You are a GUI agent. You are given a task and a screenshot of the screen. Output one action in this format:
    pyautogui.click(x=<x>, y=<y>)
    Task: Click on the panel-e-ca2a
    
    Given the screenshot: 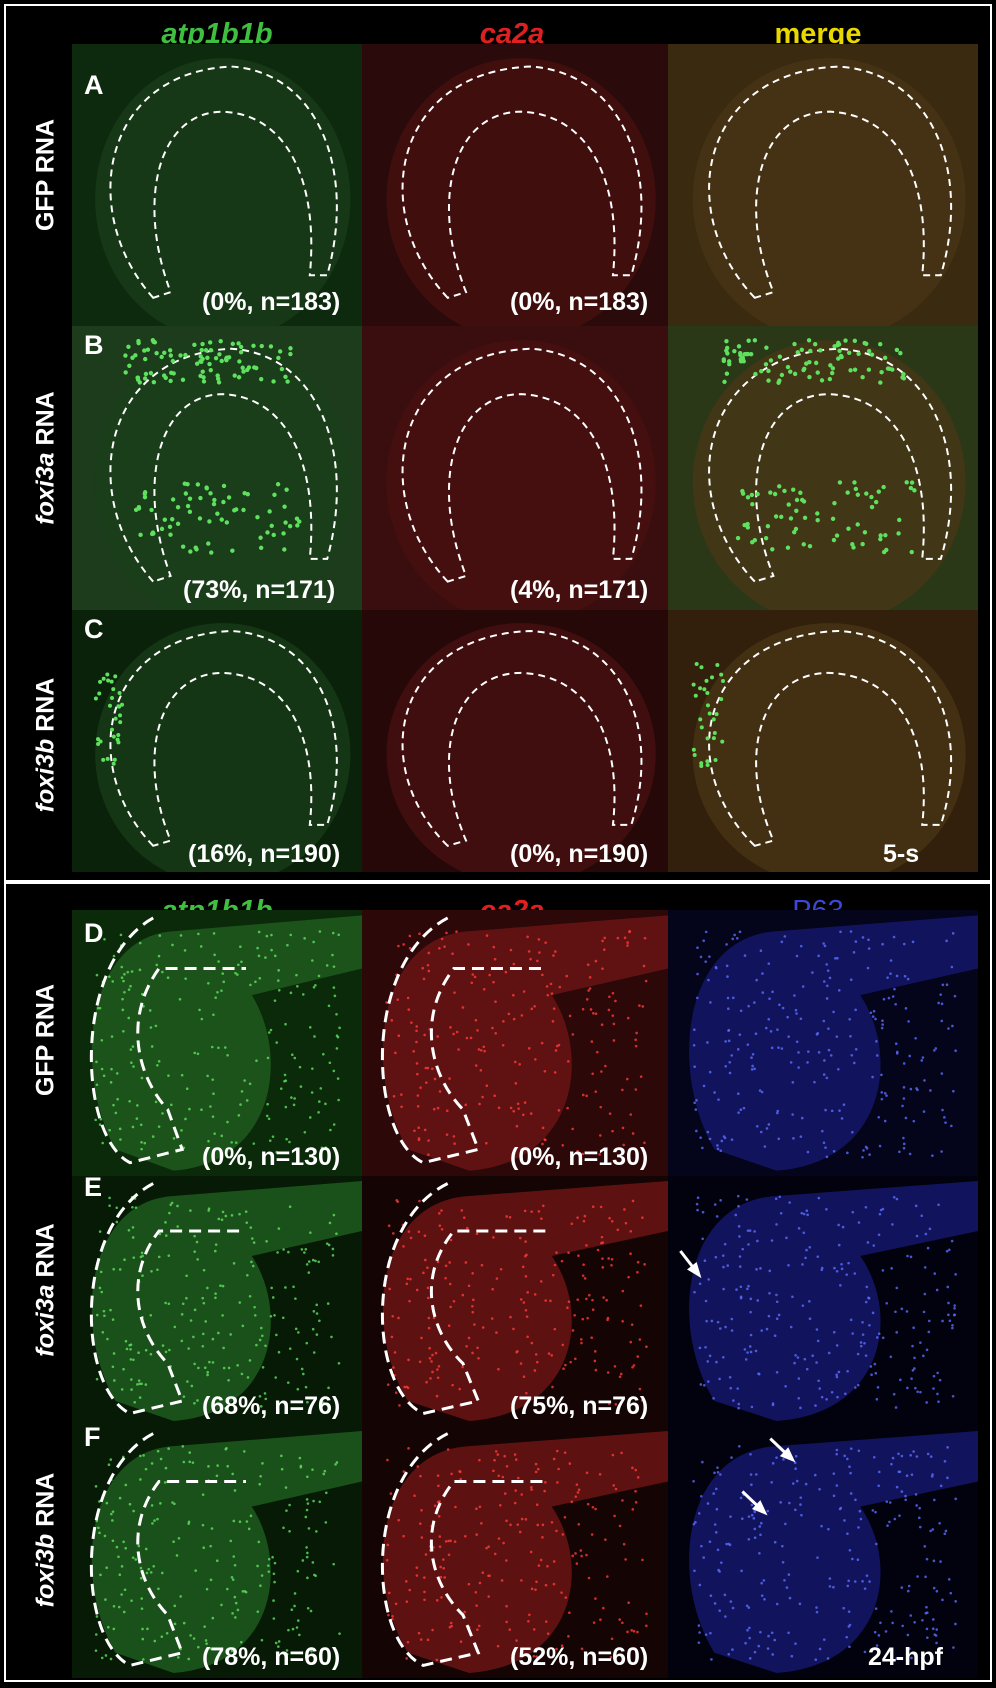 What is the action you would take?
    pyautogui.click(x=515, y=1301)
    